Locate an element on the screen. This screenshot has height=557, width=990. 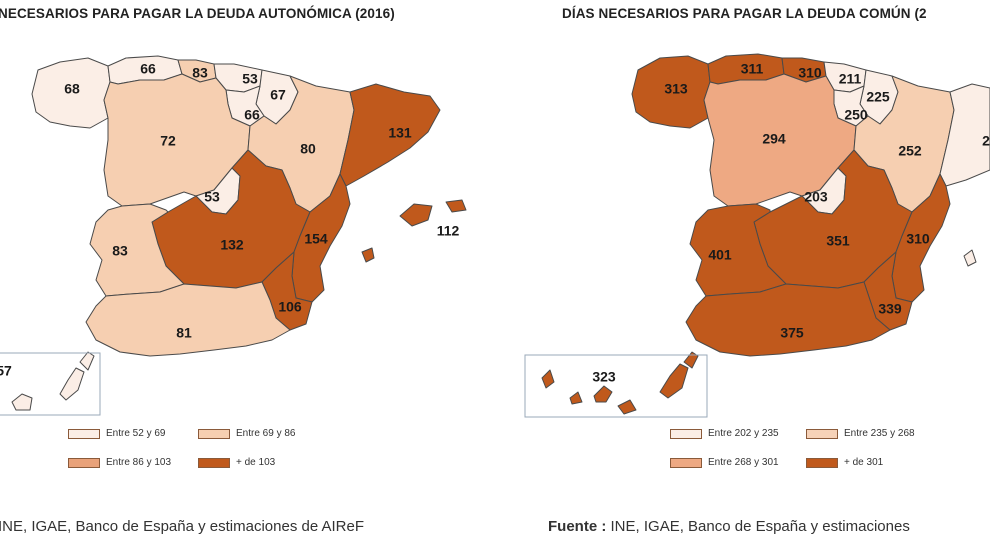
legend-label: Entre 235 y 268 is located at coordinates (879, 433).